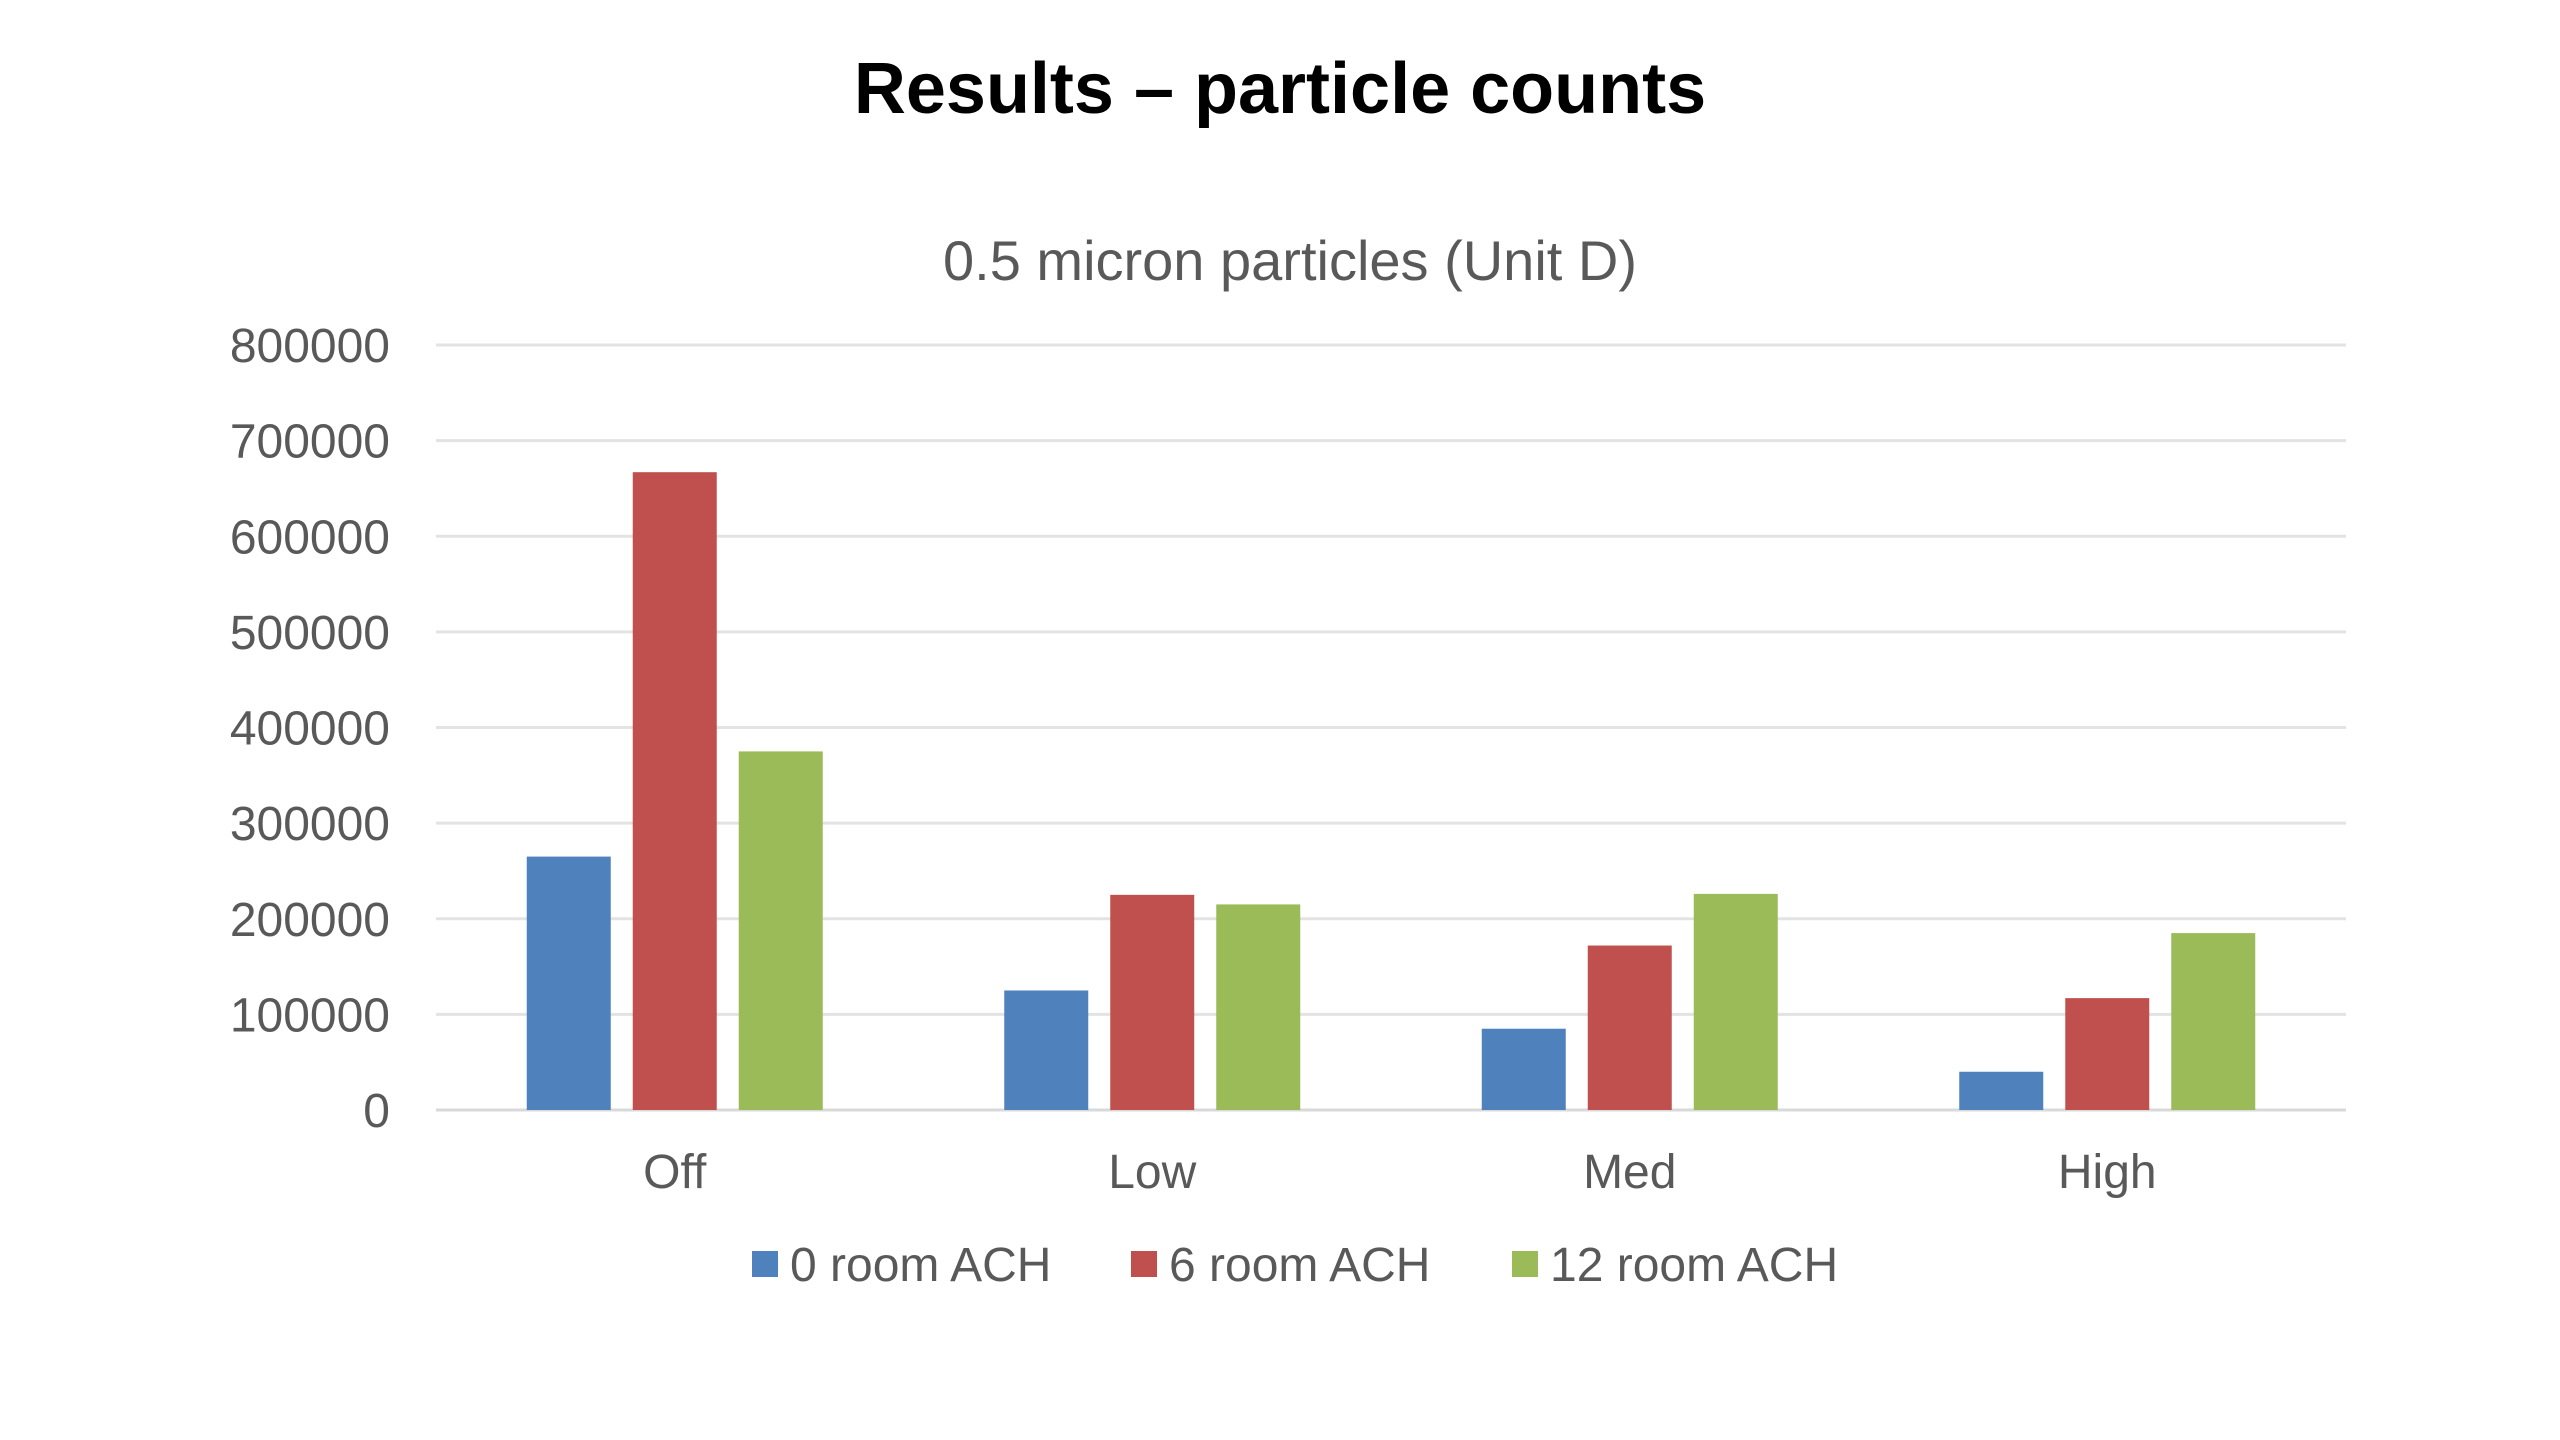  What do you see at coordinates (1280, 89) in the screenshot?
I see `slide-title: Results – particle counts` at bounding box center [1280, 89].